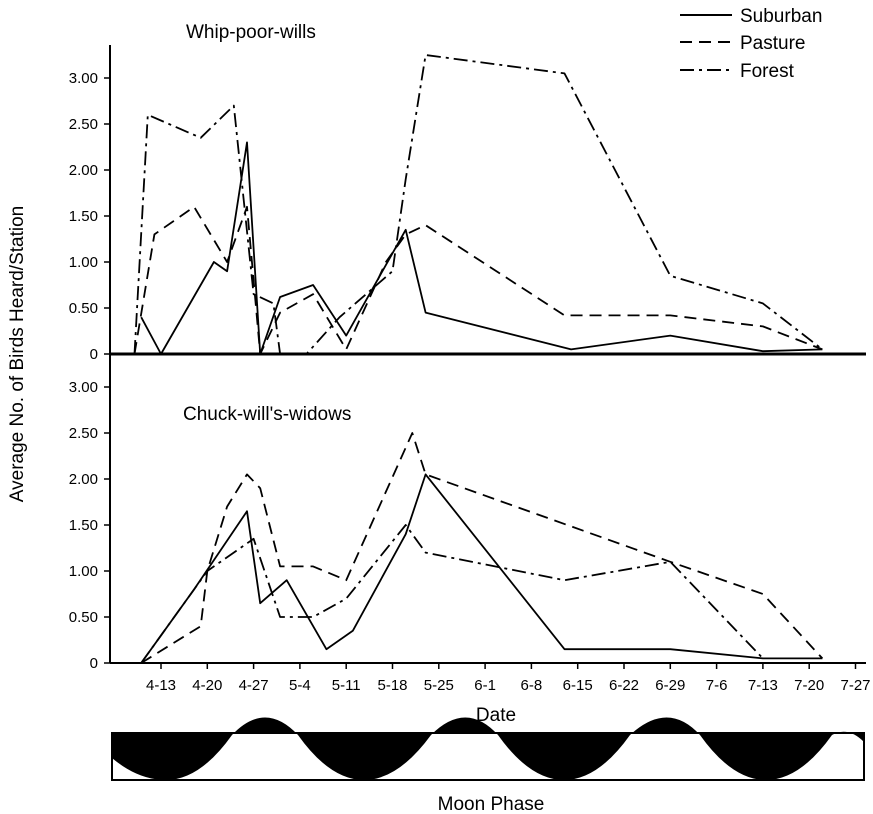 Image resolution: width=873 pixels, height=814 pixels. What do you see at coordinates (855, 685) in the screenshot?
I see `x-tick-label: 7-27` at bounding box center [855, 685].